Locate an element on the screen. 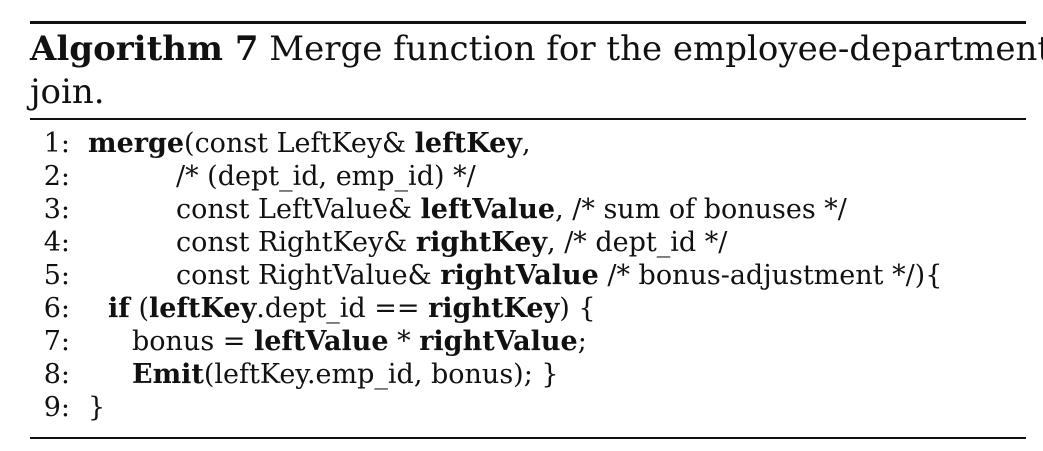 This screenshot has width=1043, height=451. code-fragment: (leftKey.emp_id, bonus); } is located at coordinates (381, 374).